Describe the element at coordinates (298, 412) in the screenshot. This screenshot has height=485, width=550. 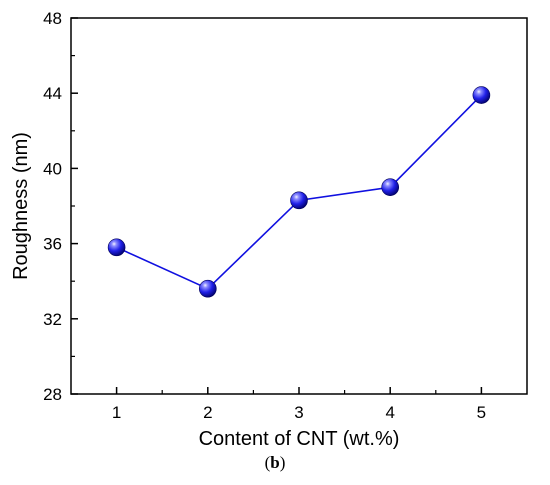
I see `x-tick-label: 3` at that location.